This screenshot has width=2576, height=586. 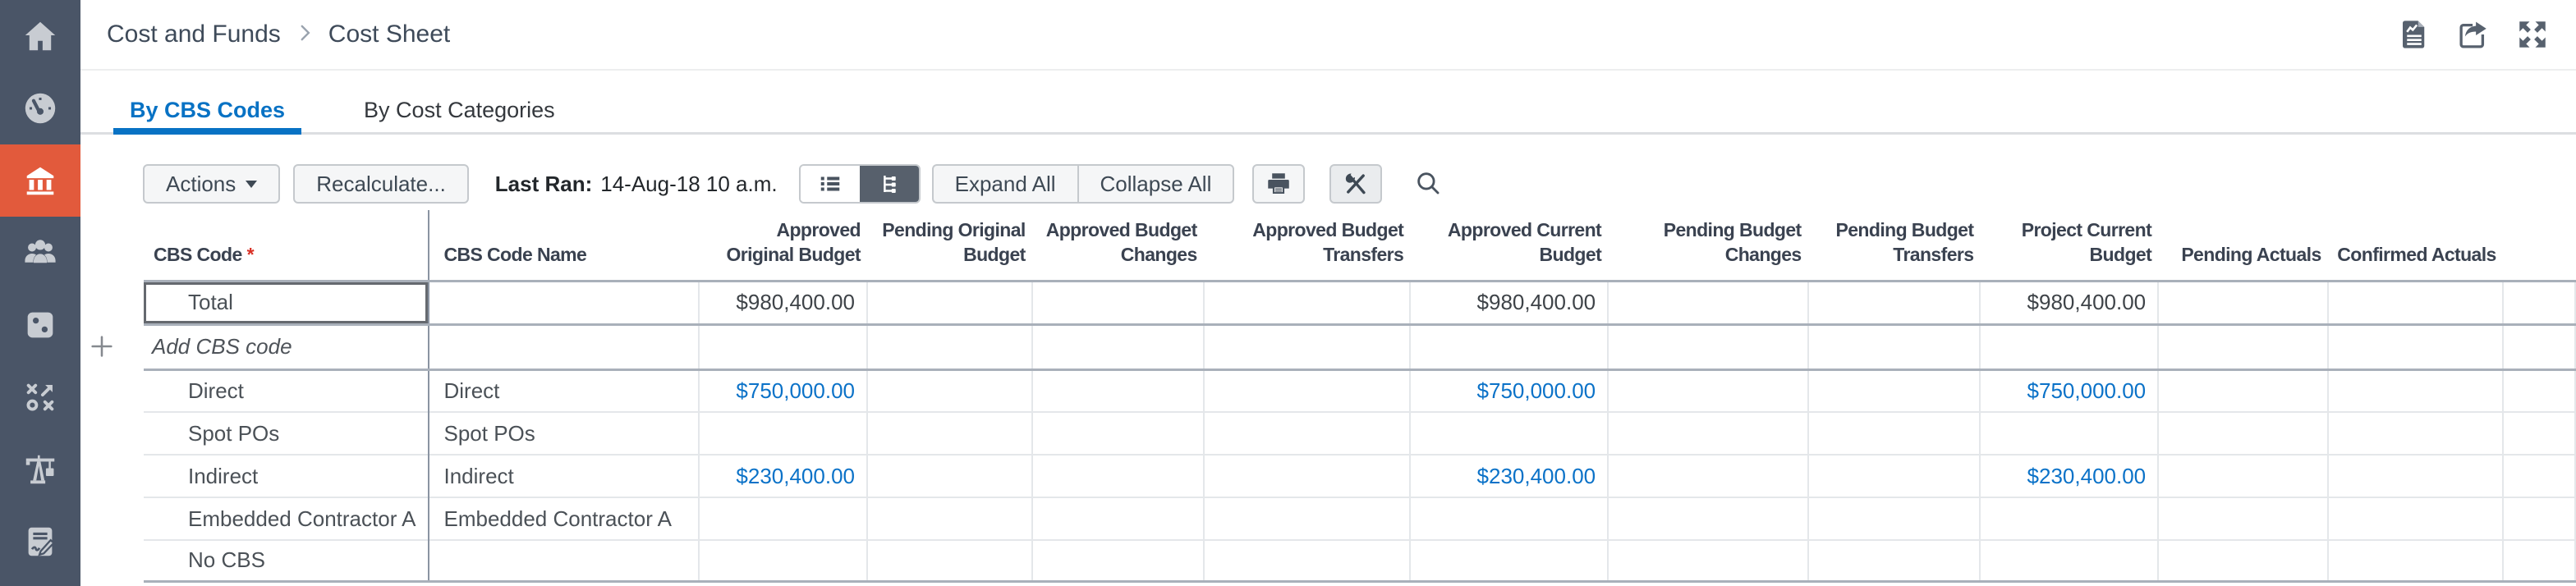 I want to click on print-button, so click(x=1279, y=184).